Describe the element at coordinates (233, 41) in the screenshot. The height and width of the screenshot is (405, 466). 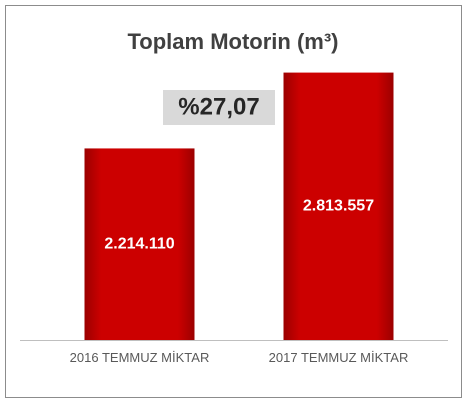
I see `chart-title: Toplam Motorin (m³)` at that location.